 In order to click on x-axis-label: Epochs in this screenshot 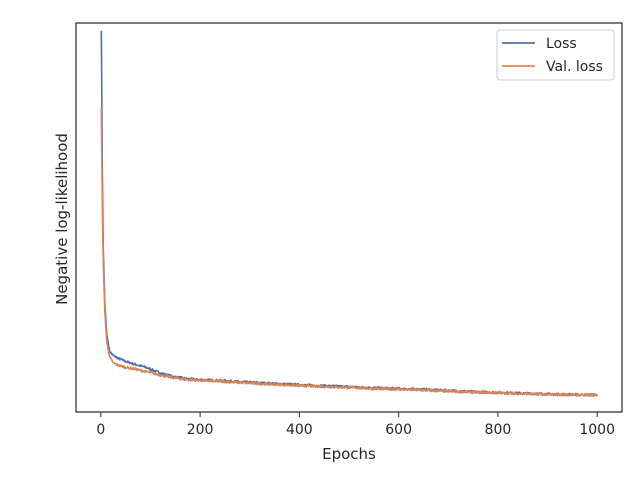, I will do `click(349, 454)`.